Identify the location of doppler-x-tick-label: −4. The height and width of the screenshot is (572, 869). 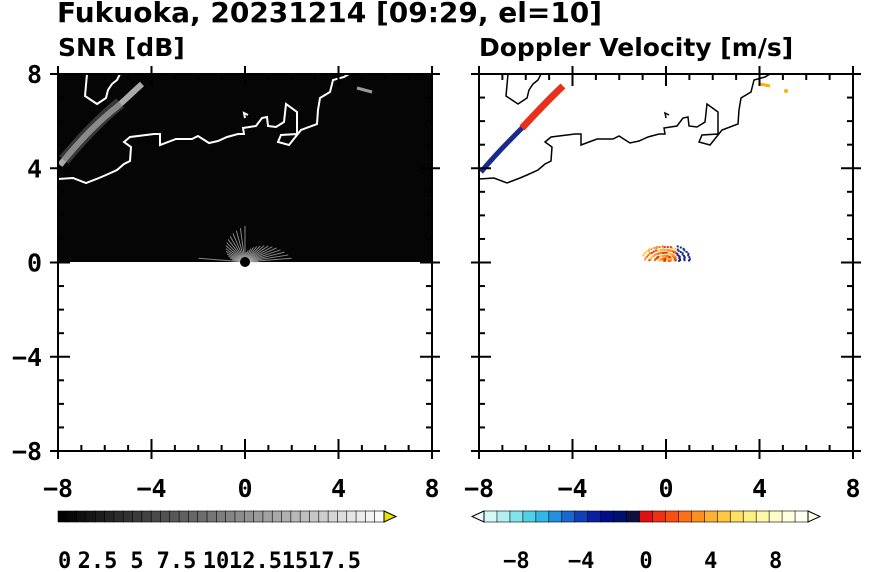
(572, 488).